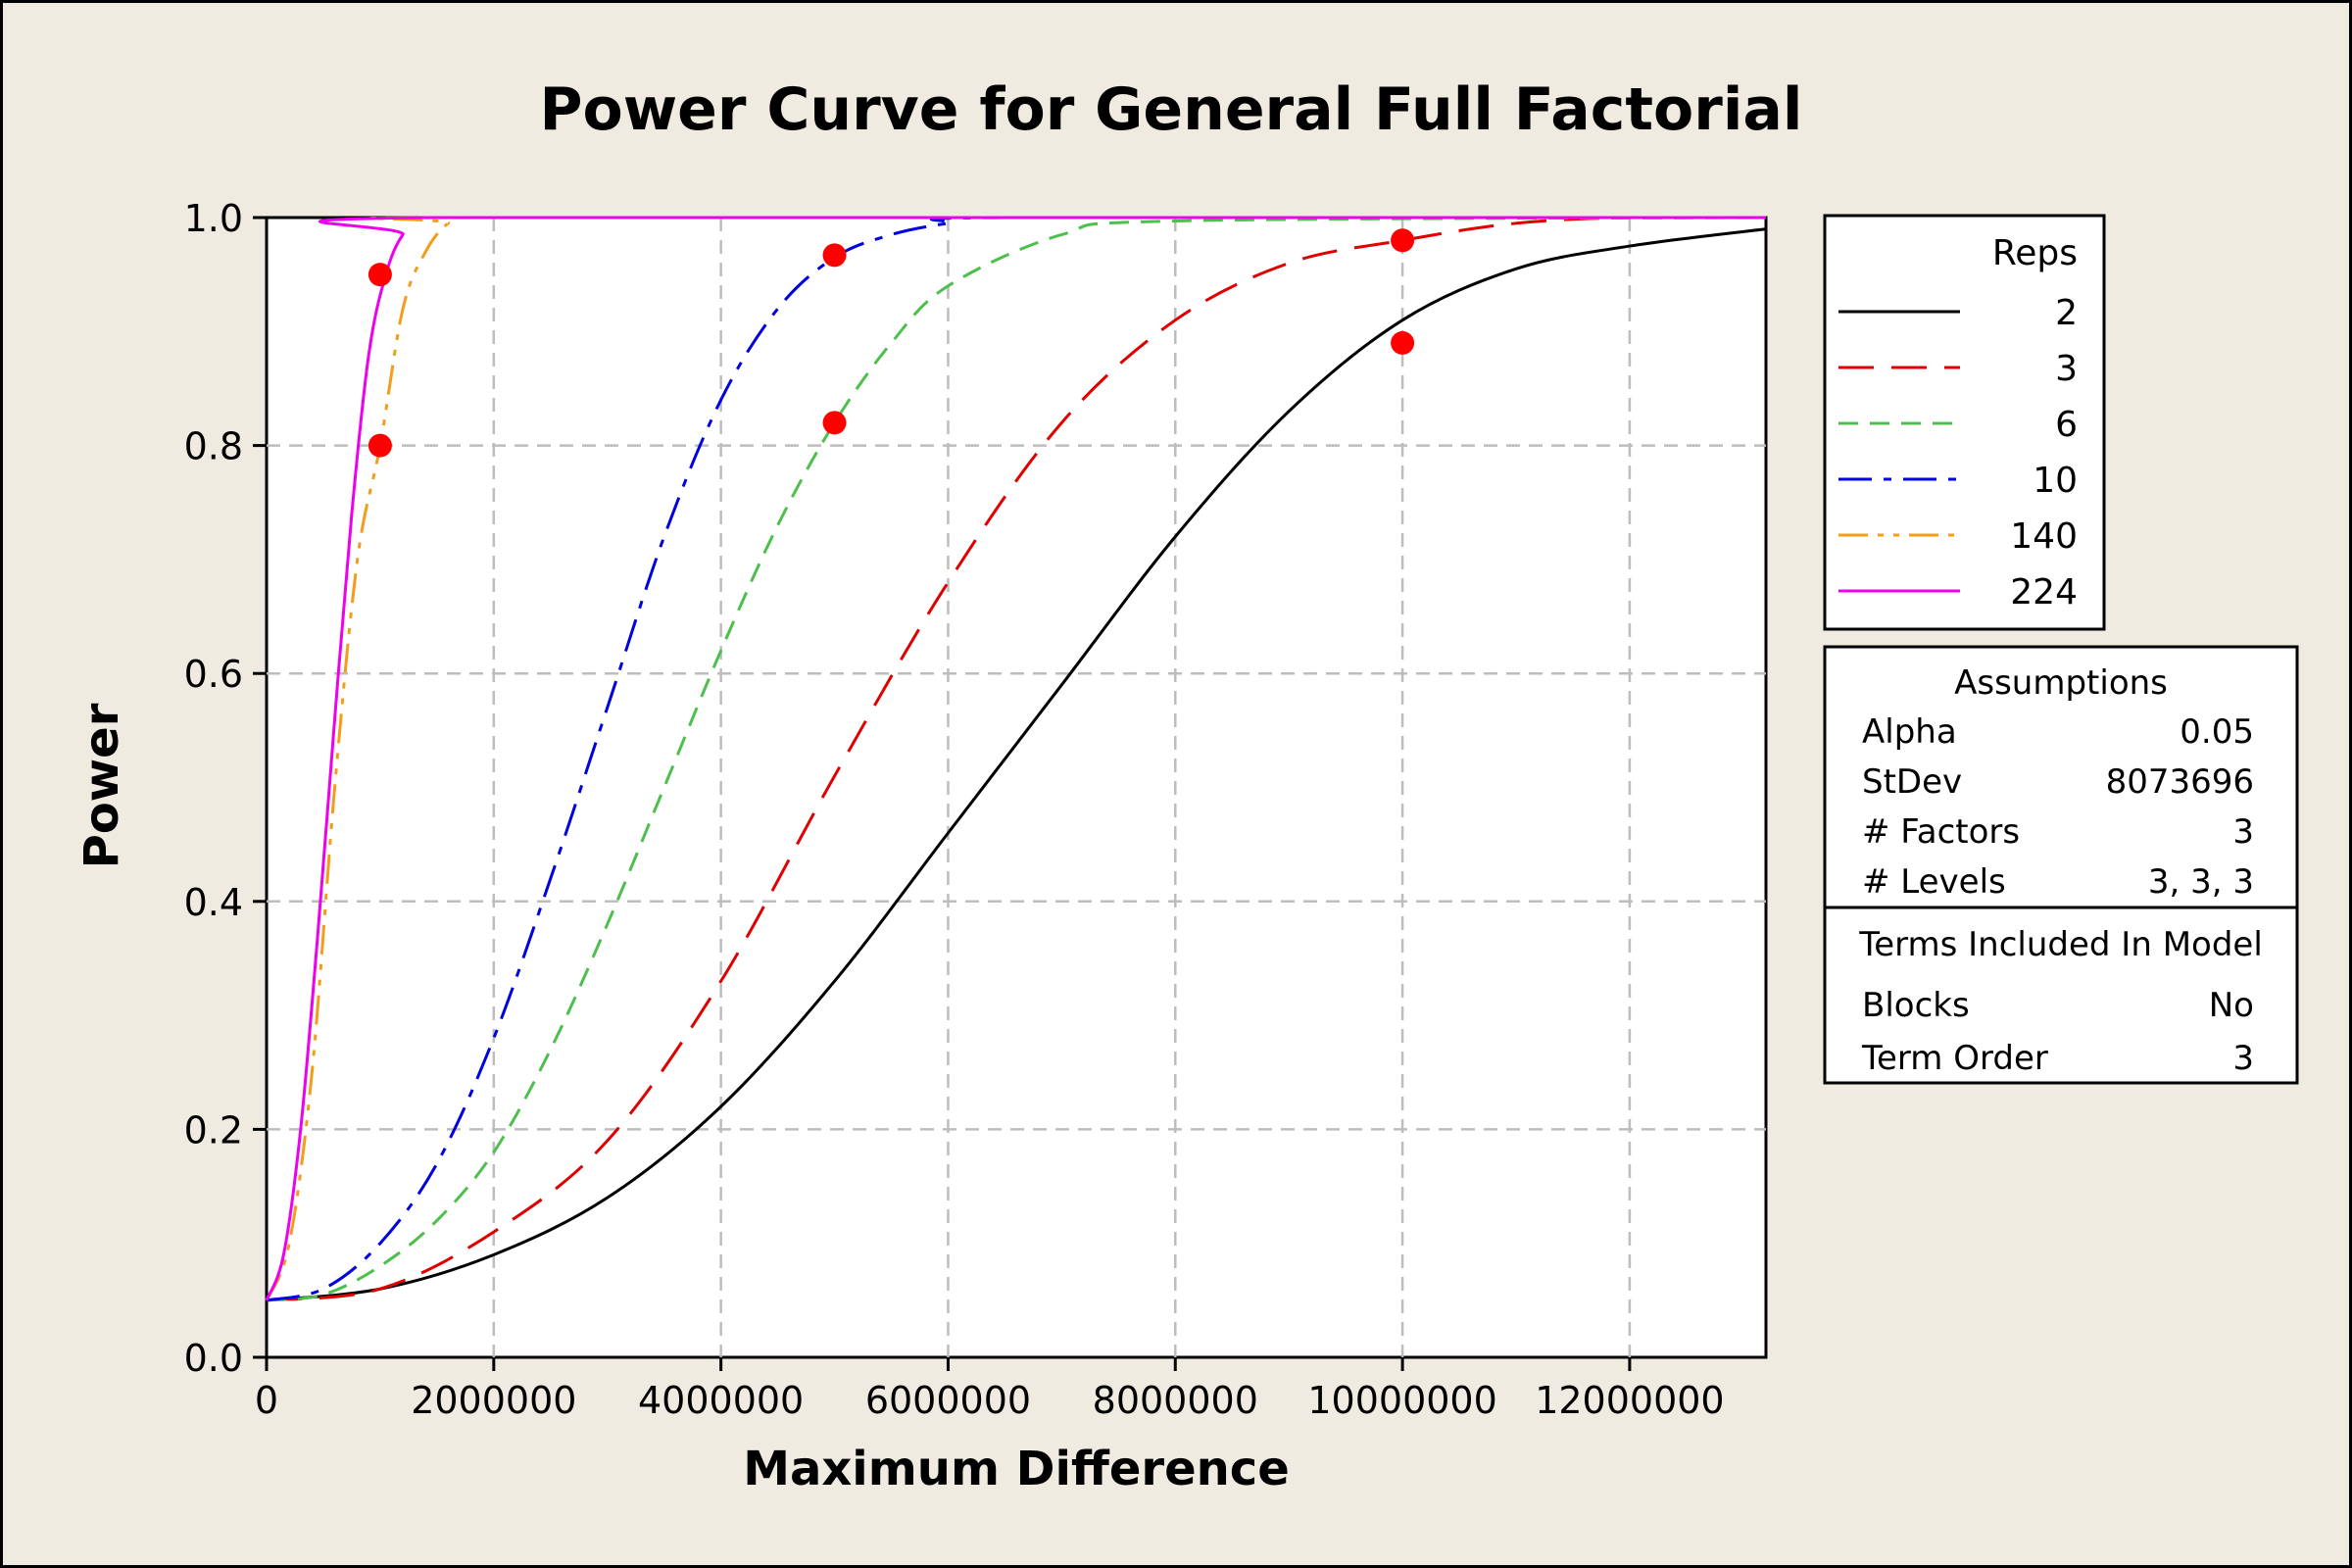 The image size is (2352, 1568). What do you see at coordinates (1941, 832) in the screenshot?
I see `assumption-label: # Factors` at bounding box center [1941, 832].